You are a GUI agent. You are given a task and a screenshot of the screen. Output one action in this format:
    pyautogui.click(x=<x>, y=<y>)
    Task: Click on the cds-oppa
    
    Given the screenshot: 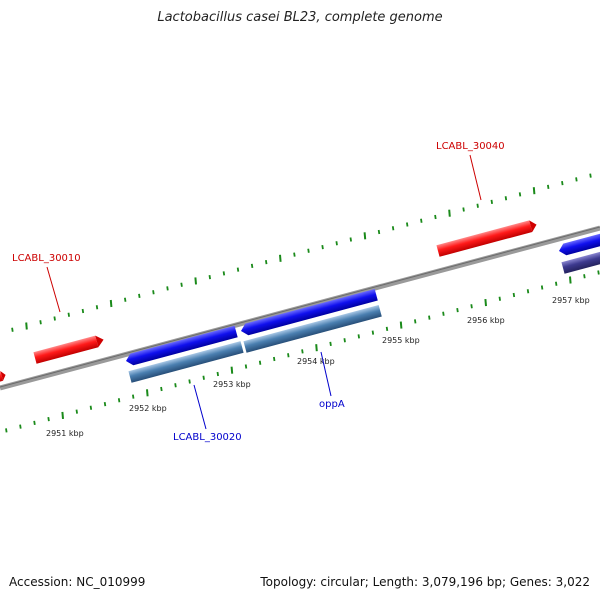 What is the action you would take?
    pyautogui.click(x=312, y=328)
    